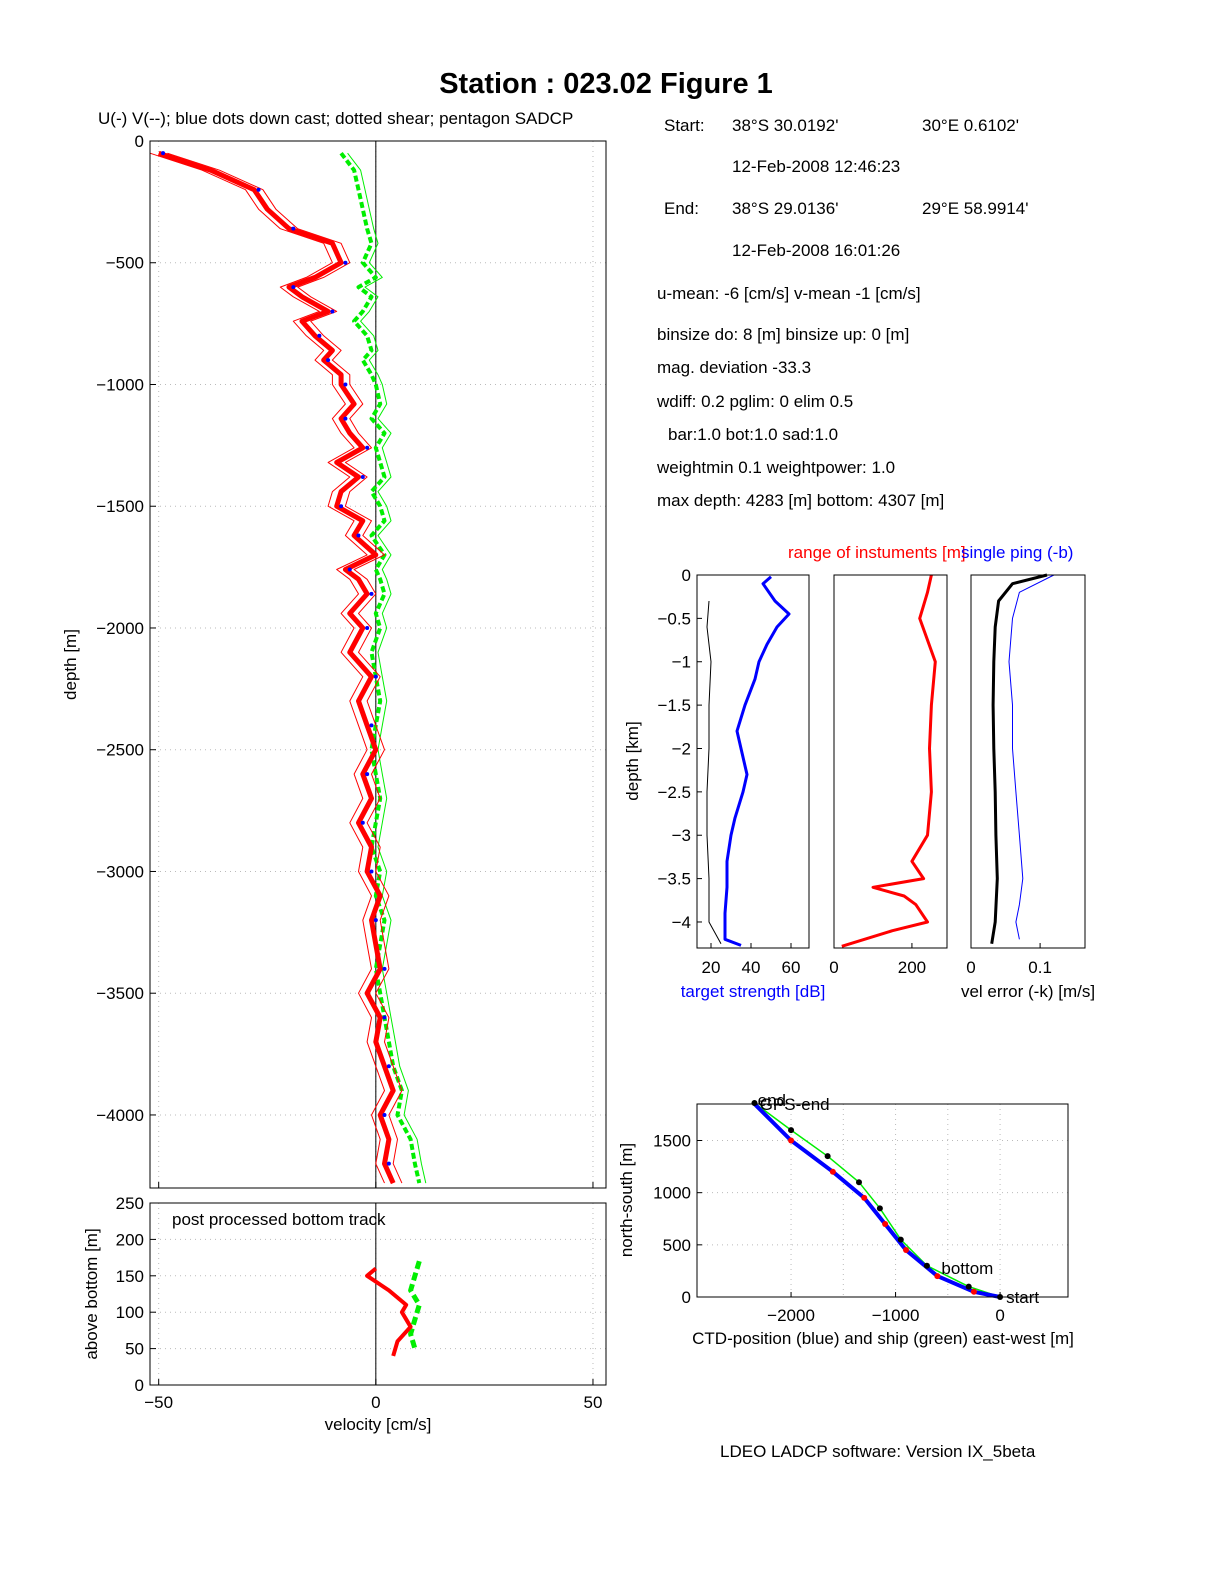 The image size is (1224, 1584). Describe the element at coordinates (912, 967) in the screenshot. I see `range-xtick-label: 200` at that location.